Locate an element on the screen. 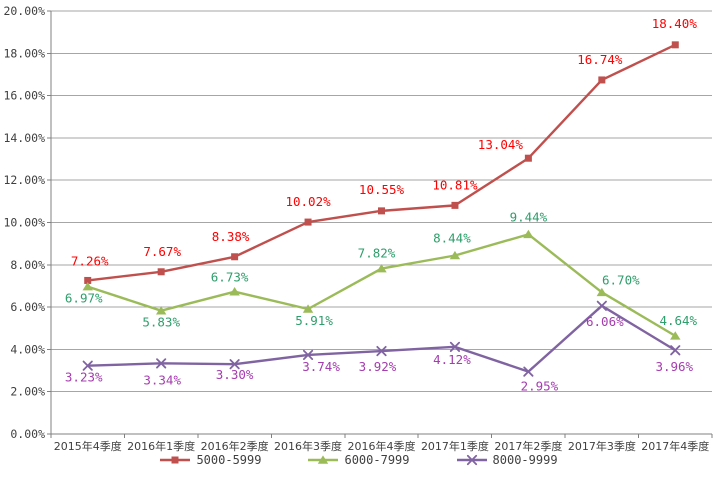  svg-text: 2017年2季度 is located at coordinates (528, 445).